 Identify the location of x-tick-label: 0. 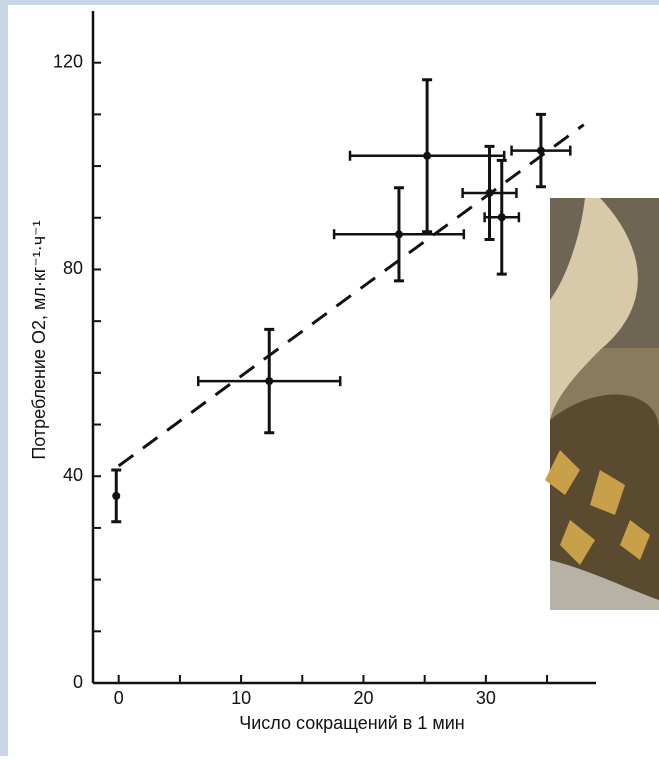
(119, 698).